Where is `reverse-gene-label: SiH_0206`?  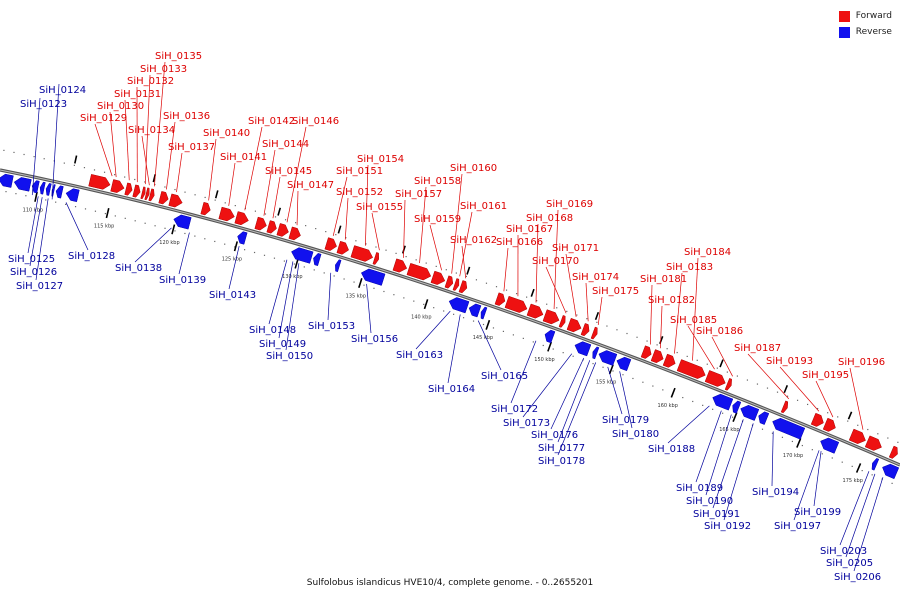 reverse-gene-label: SiH_0206 is located at coordinates (857, 577).